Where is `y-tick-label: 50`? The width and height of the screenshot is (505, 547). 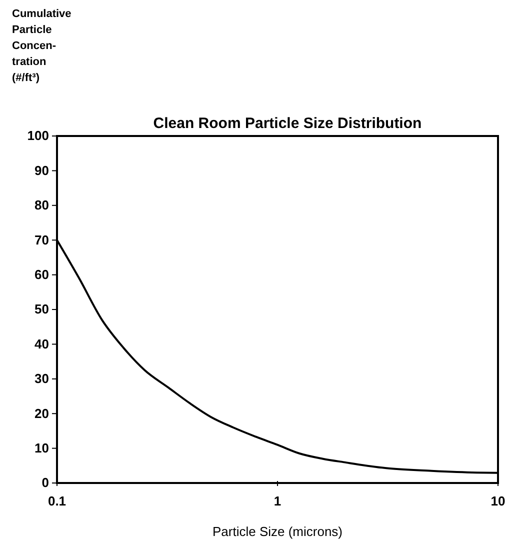
y-tick-label: 50 is located at coordinates (41, 309).